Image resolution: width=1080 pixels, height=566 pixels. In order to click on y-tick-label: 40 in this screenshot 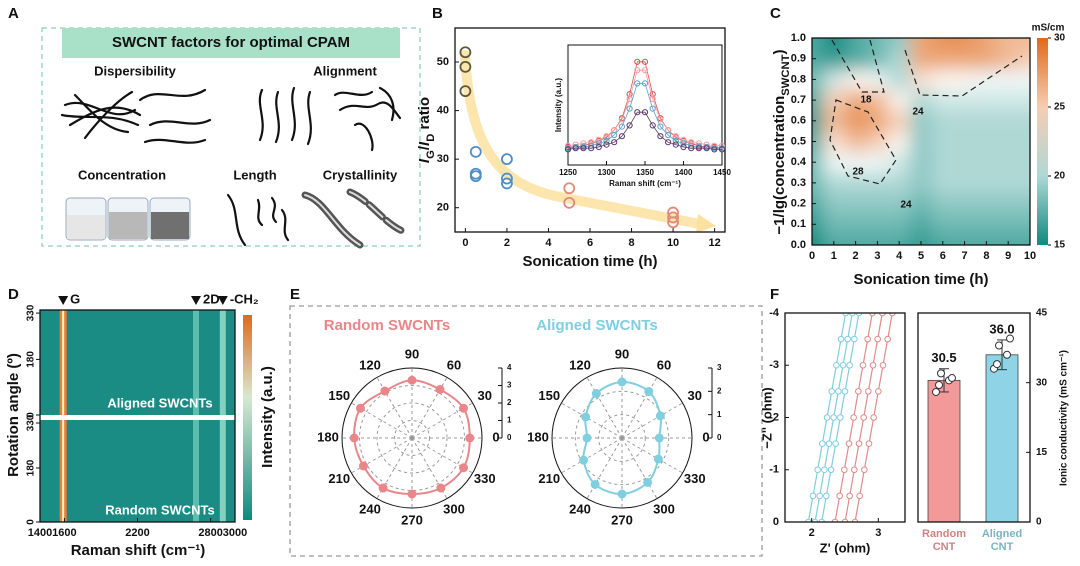, I will do `click(443, 110)`.